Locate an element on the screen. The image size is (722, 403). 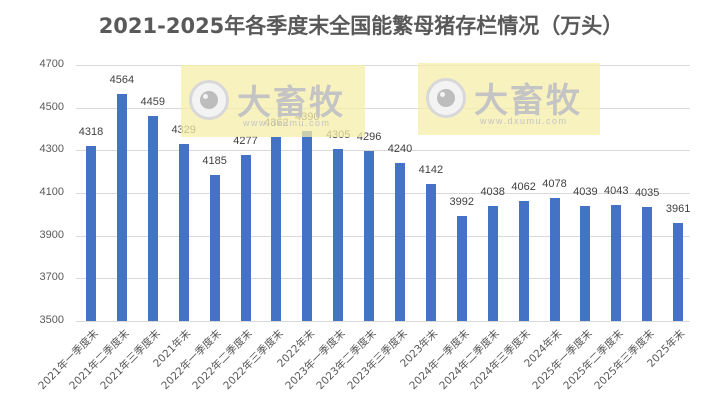
value-label: 4043 is located at coordinates (616, 191).